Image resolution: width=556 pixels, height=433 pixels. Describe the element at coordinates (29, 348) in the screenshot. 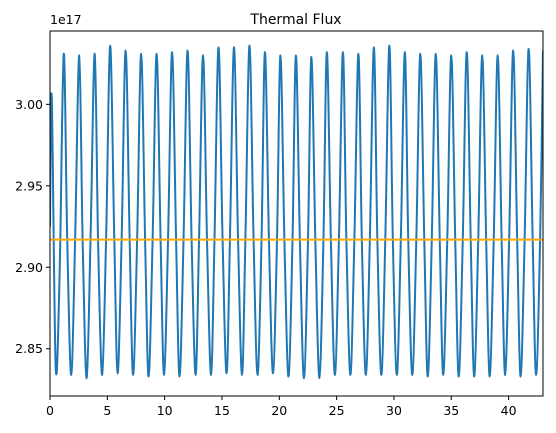

I see `y-tick-label: 2.85` at that location.